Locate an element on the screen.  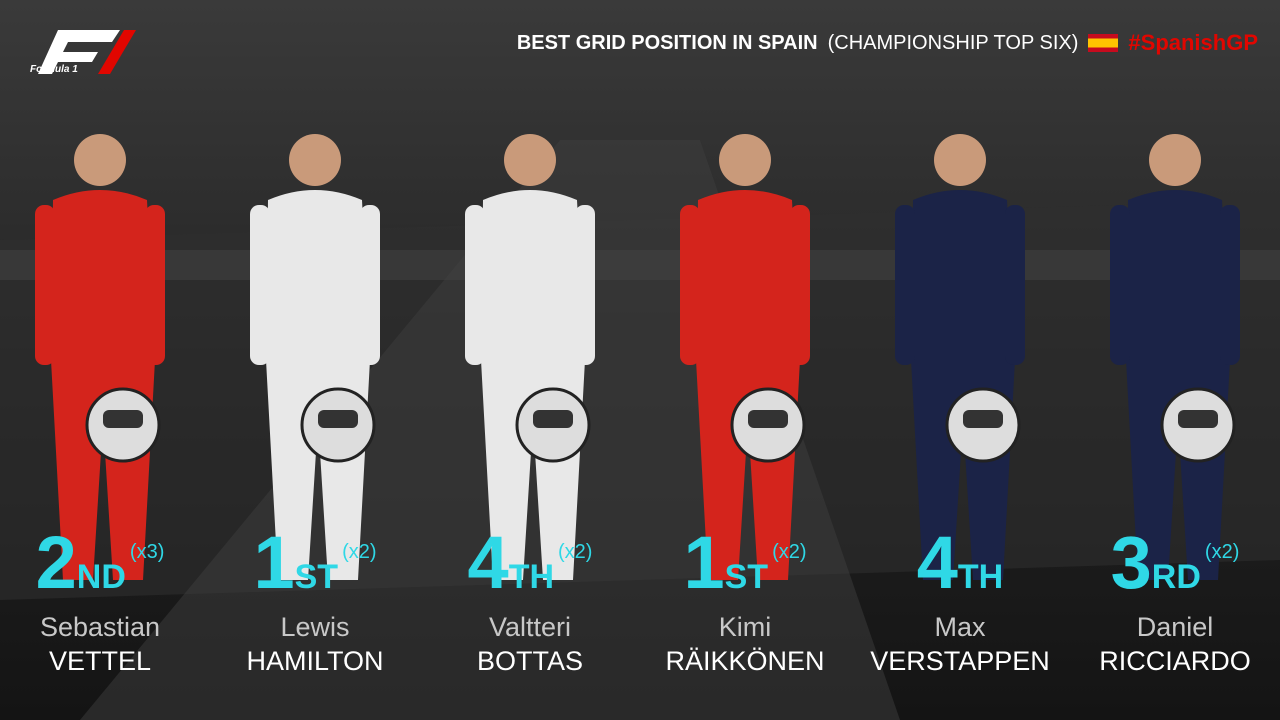
last-name: HAMILTON is located at coordinates (315, 661).